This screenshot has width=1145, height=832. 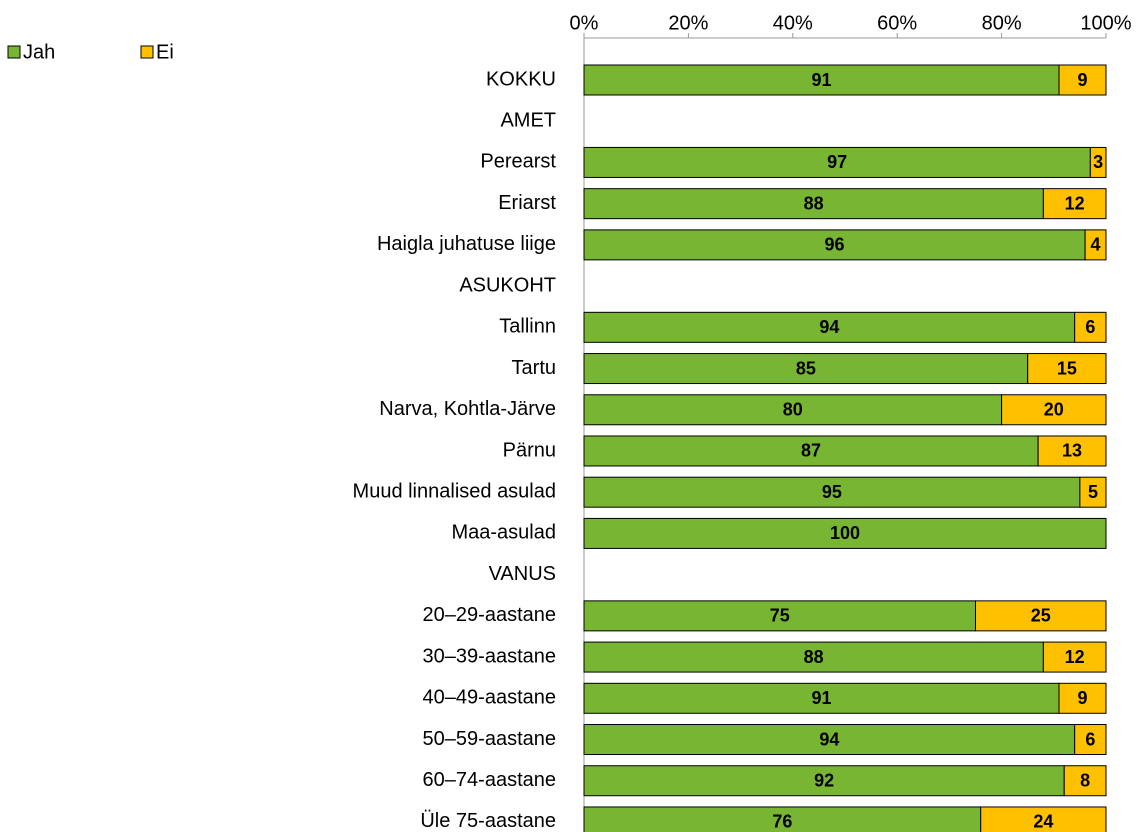 I want to click on data-label: 95, so click(x=832, y=492).